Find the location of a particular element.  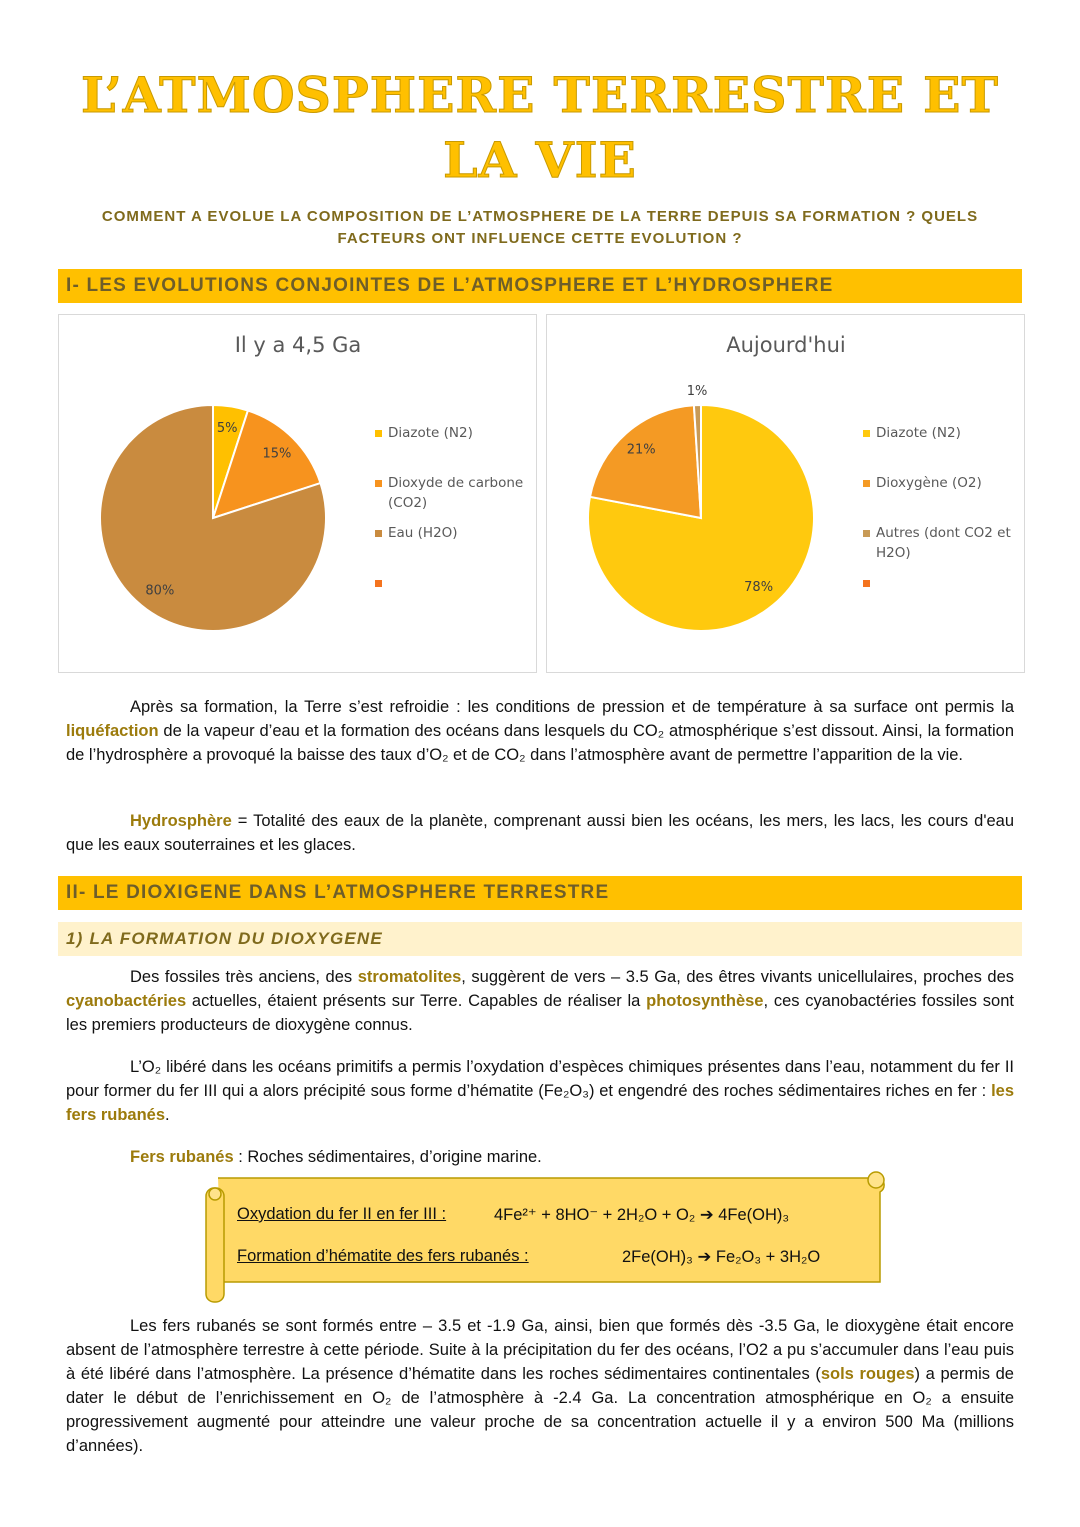

equation-row: Formation d’hématite des fers rubanés : is located at coordinates (383, 1256).